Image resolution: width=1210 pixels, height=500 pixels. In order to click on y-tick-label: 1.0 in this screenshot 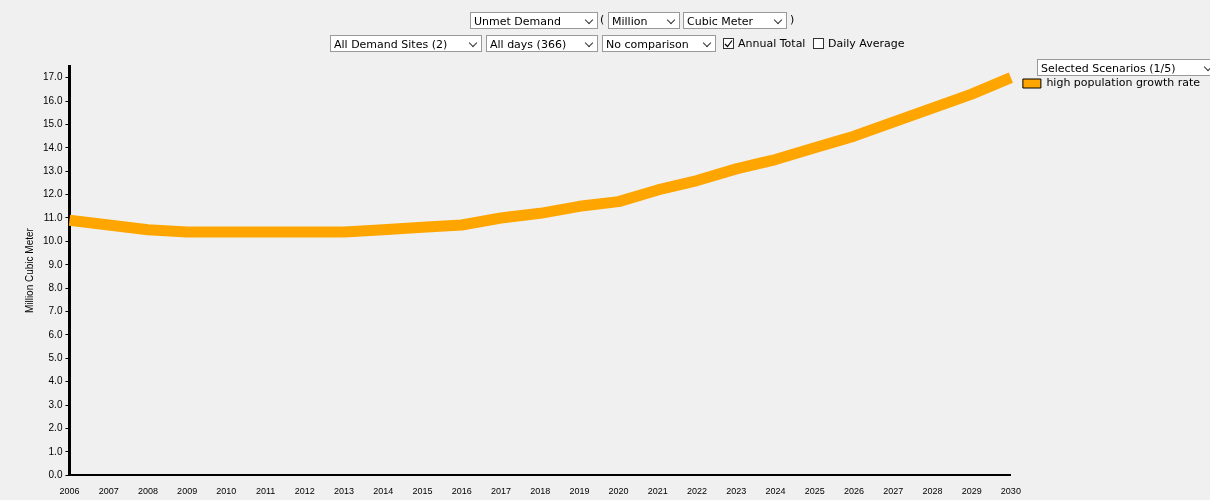, I will do `click(55, 451)`.